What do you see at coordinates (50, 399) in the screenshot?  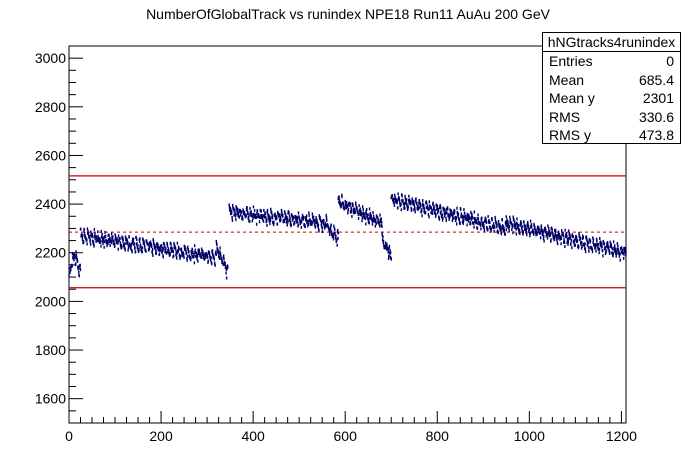 I see `y-tick-label: 1600` at bounding box center [50, 399].